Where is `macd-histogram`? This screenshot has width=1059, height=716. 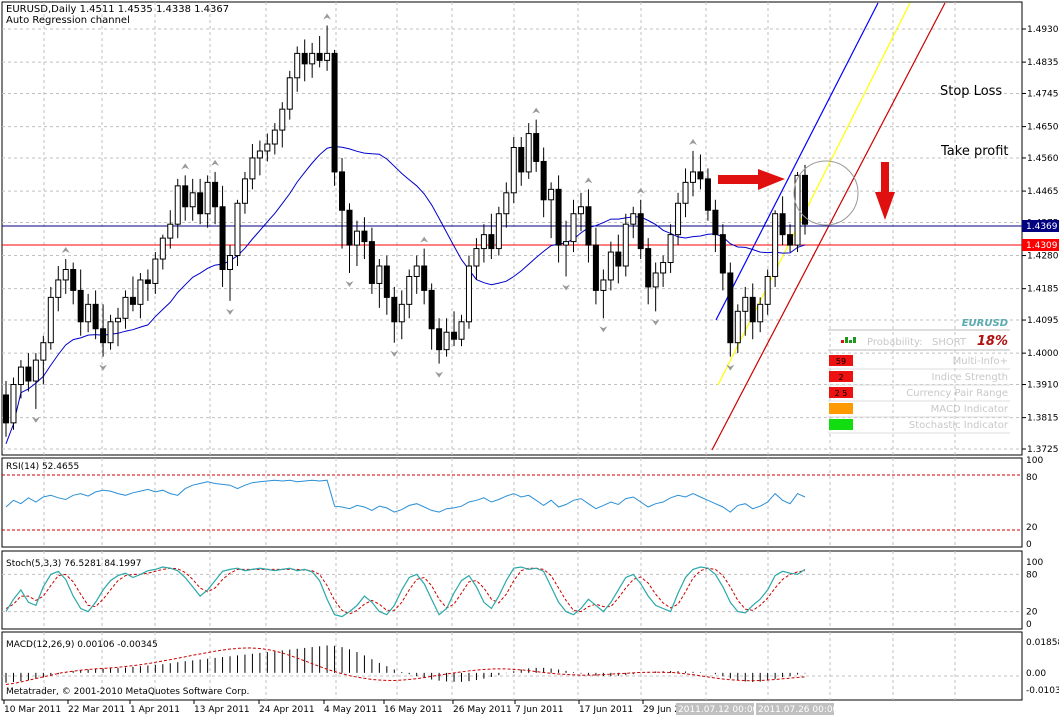 macd-histogram is located at coordinates (405, 664).